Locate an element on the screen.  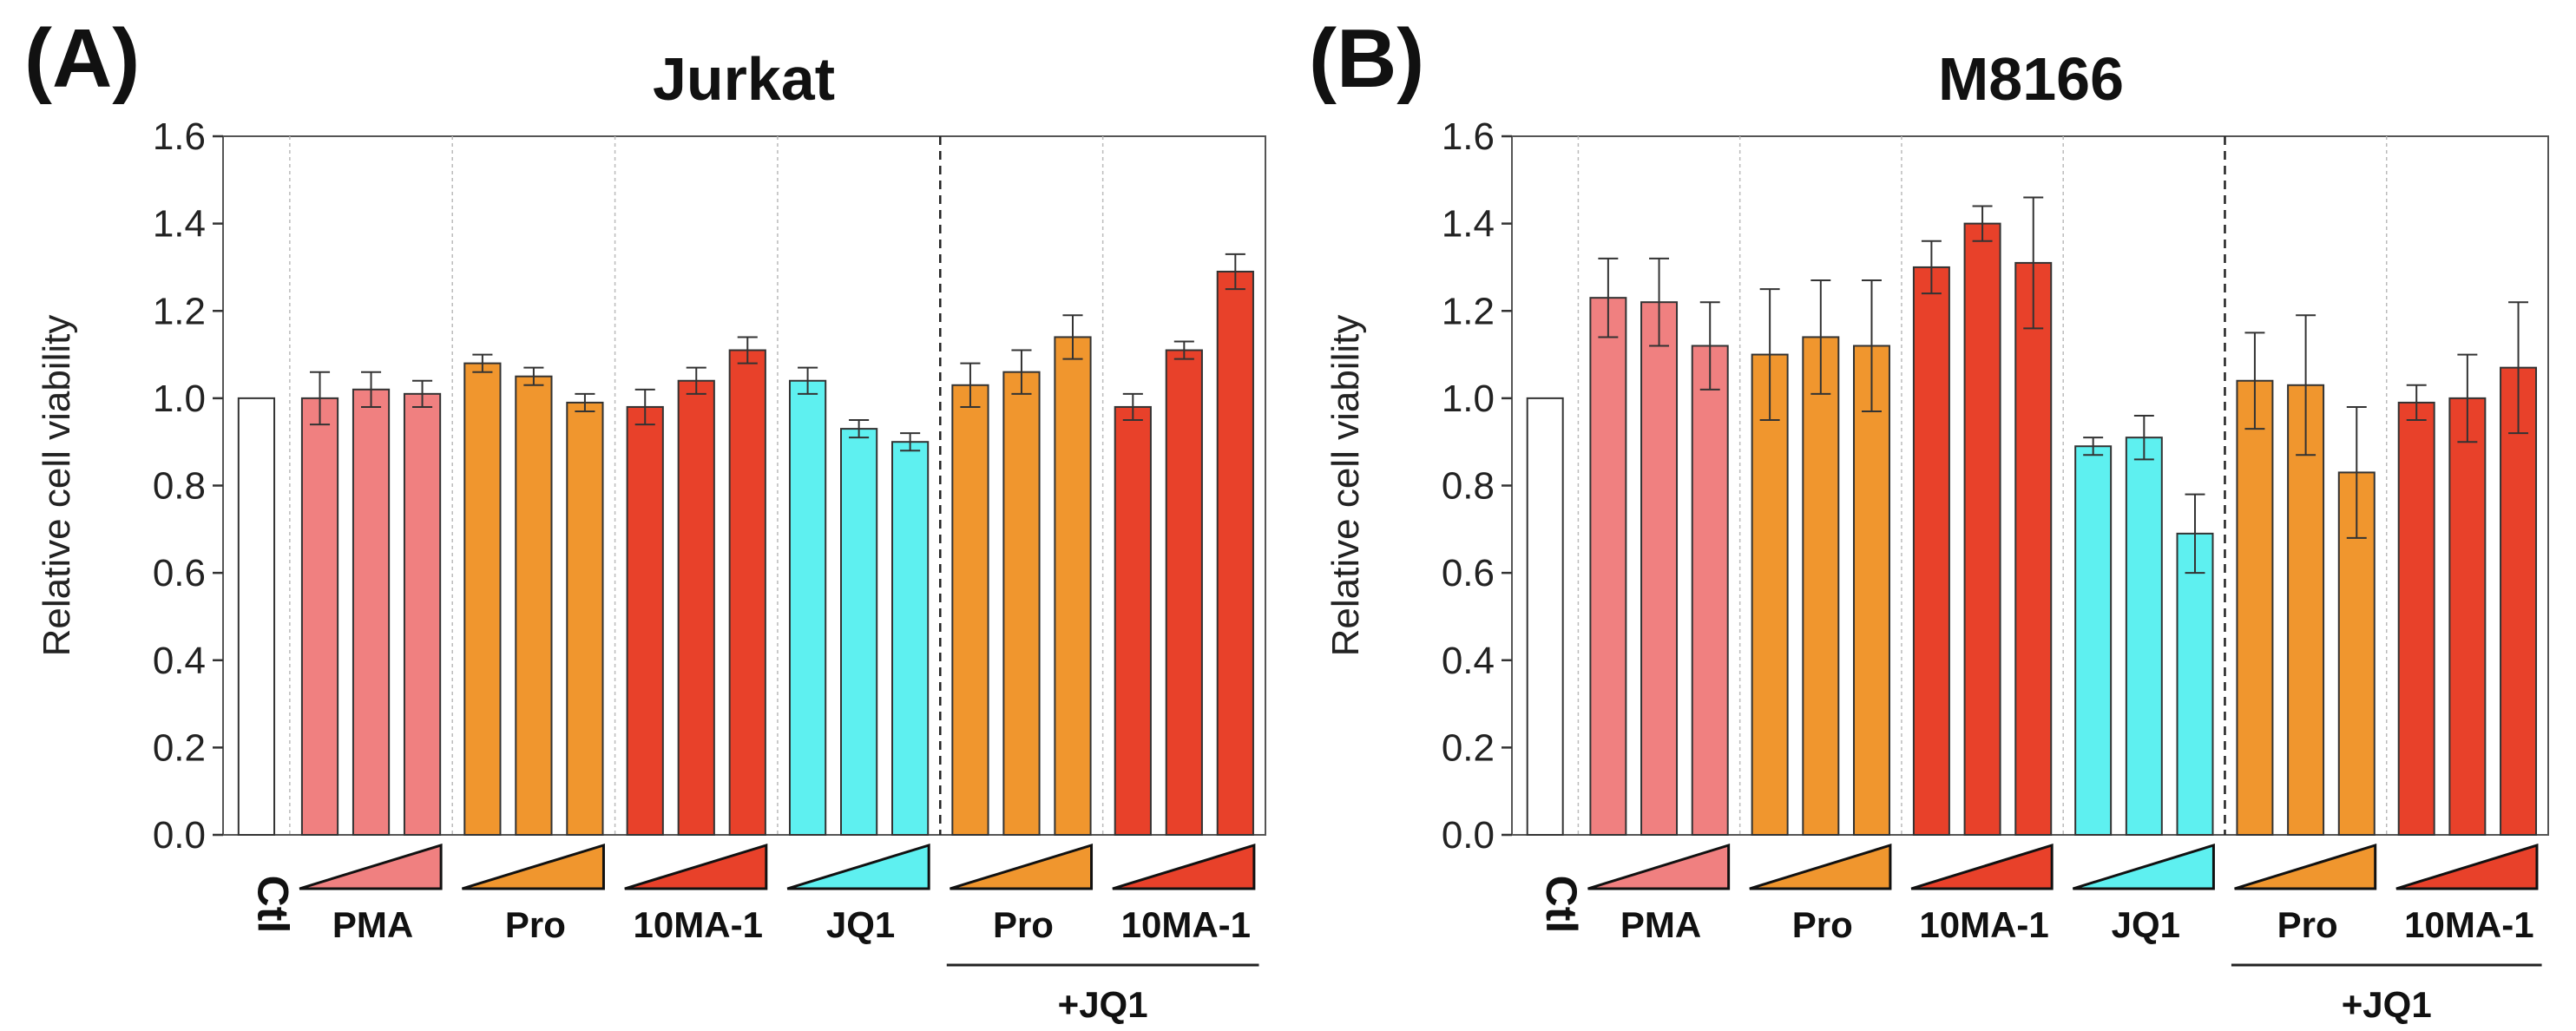
panel-letter: (A) is located at coordinates (82, 59).